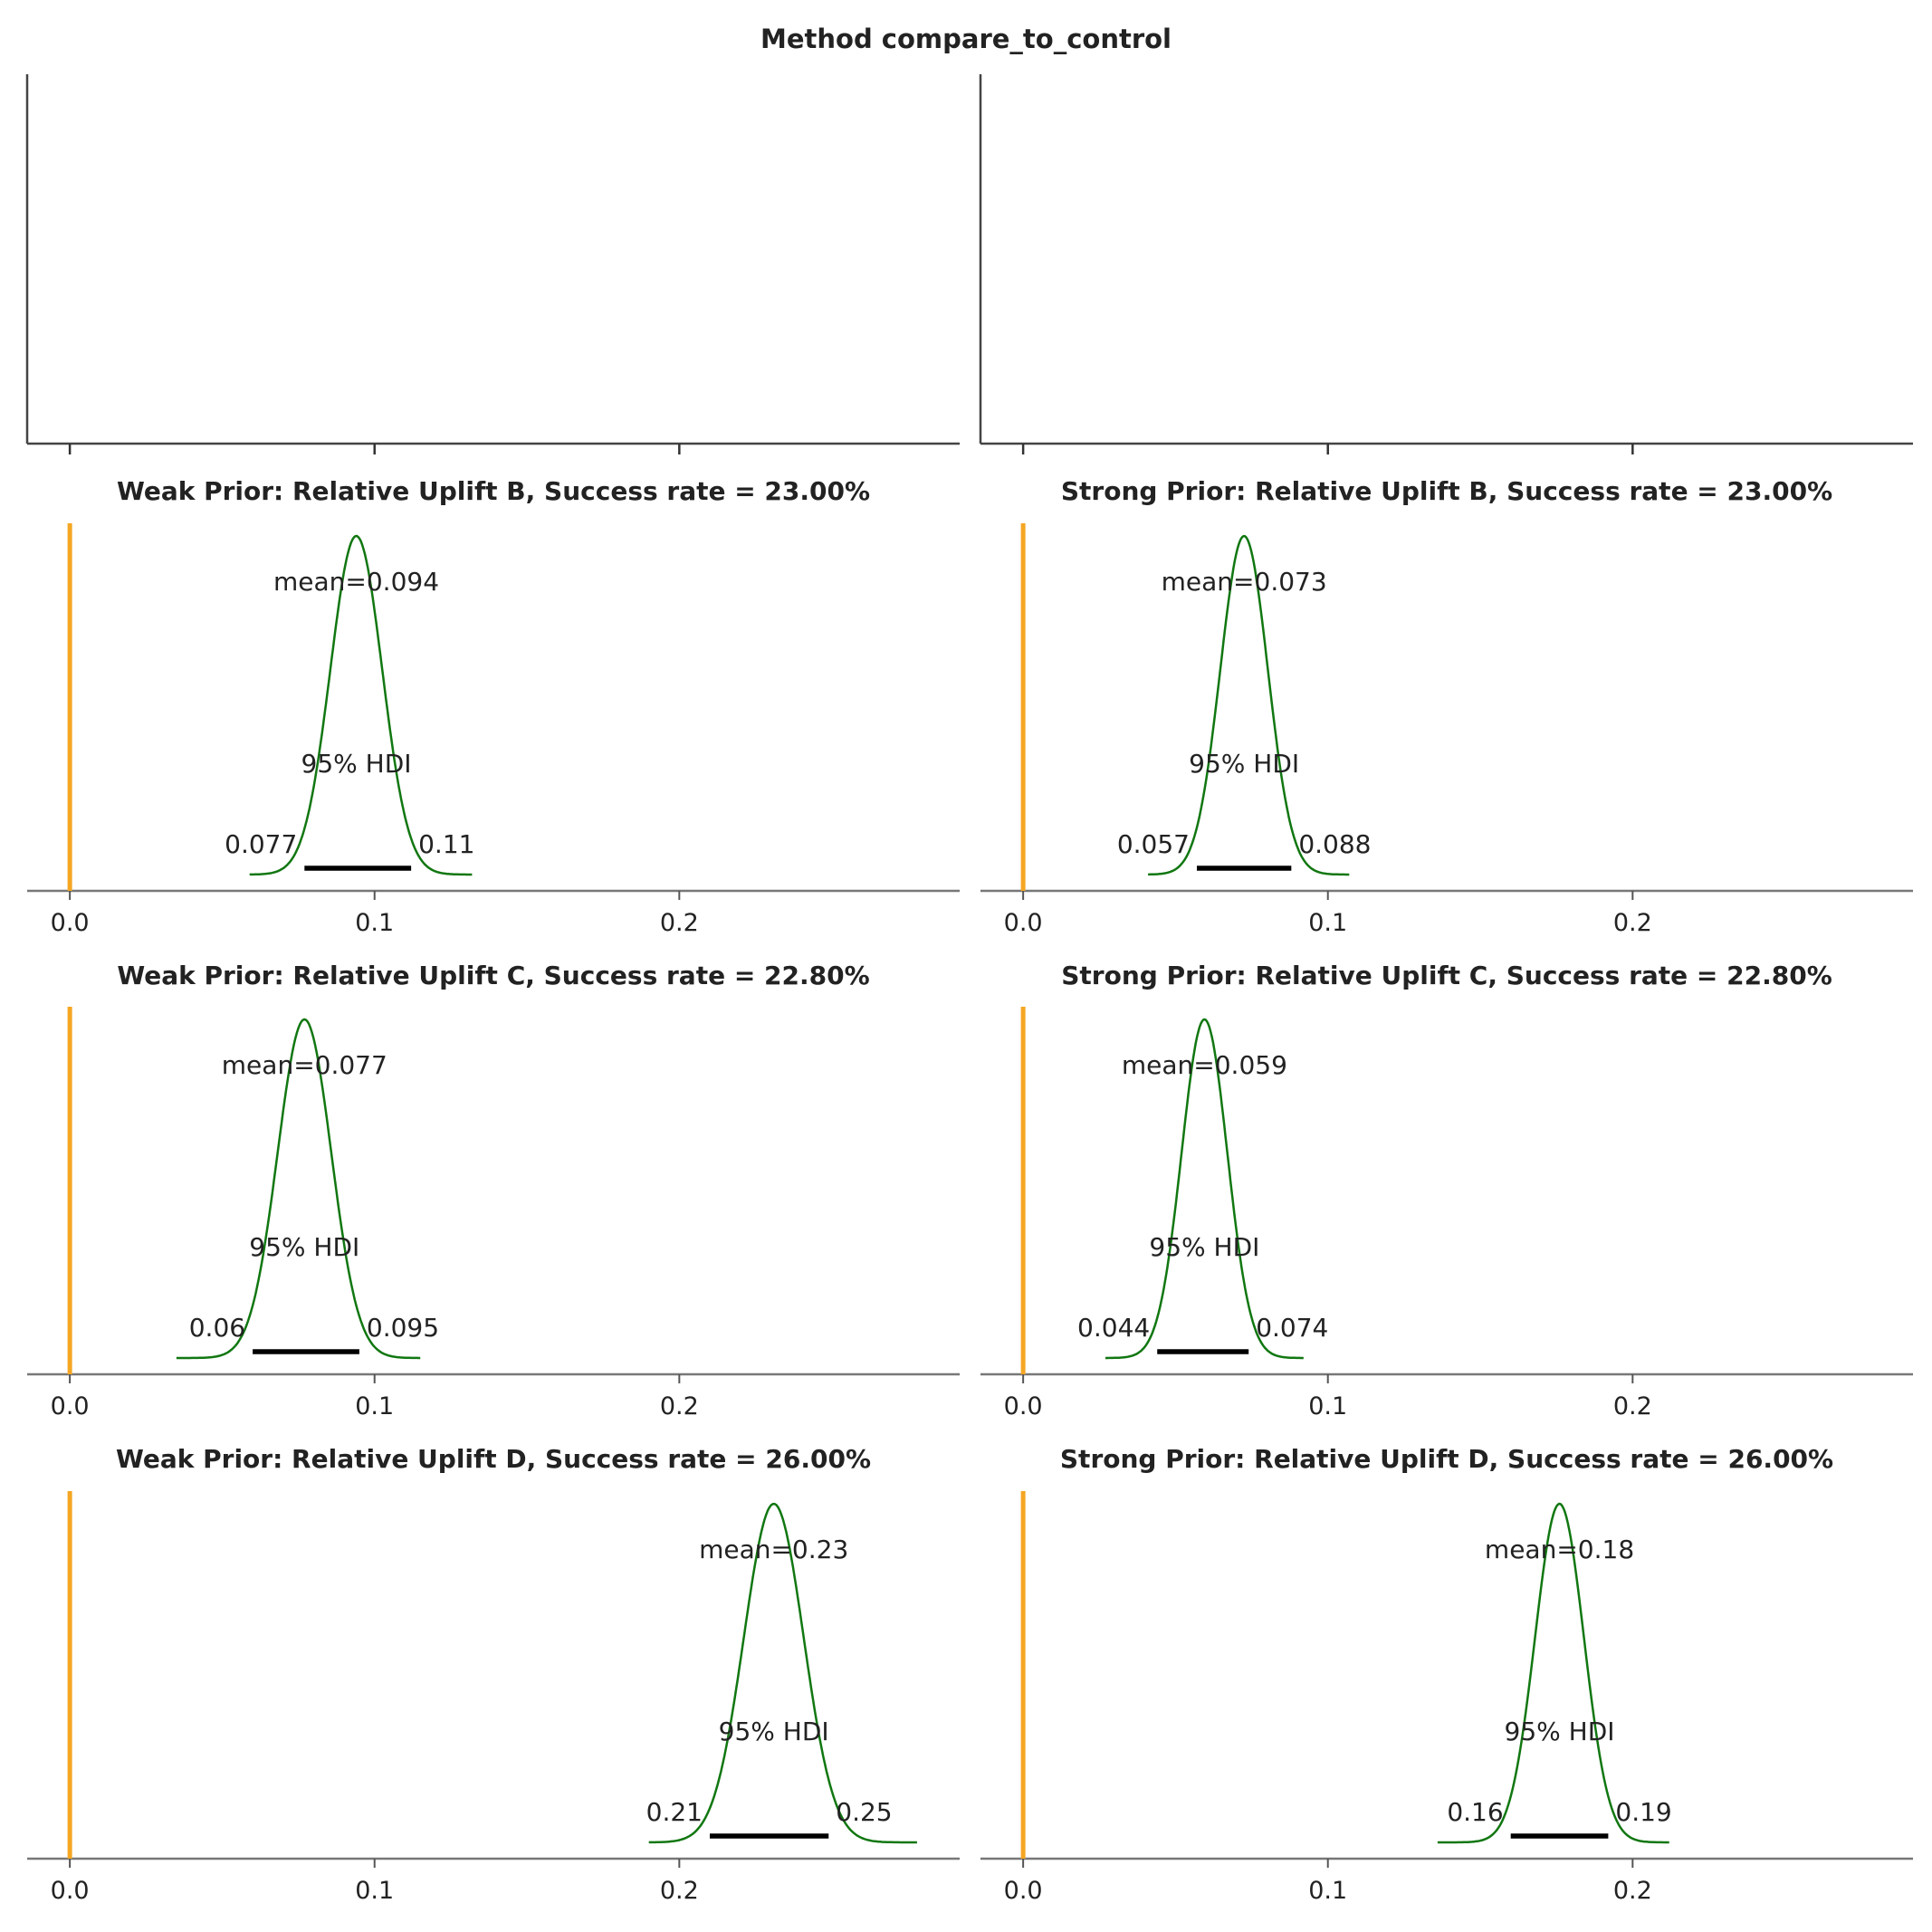  I want to click on mean-label: mean=0.077, so click(304, 1065).